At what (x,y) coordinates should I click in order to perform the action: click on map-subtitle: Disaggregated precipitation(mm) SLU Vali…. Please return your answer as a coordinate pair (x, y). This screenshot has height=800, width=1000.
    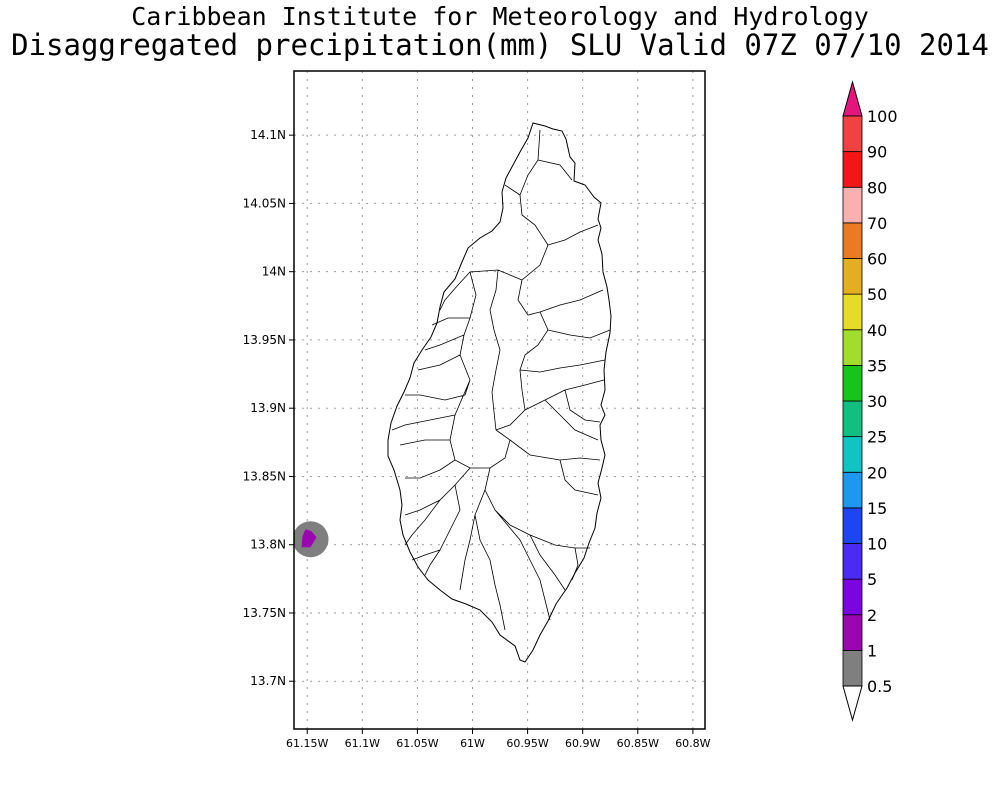
    Looking at the image, I should click on (500, 45).